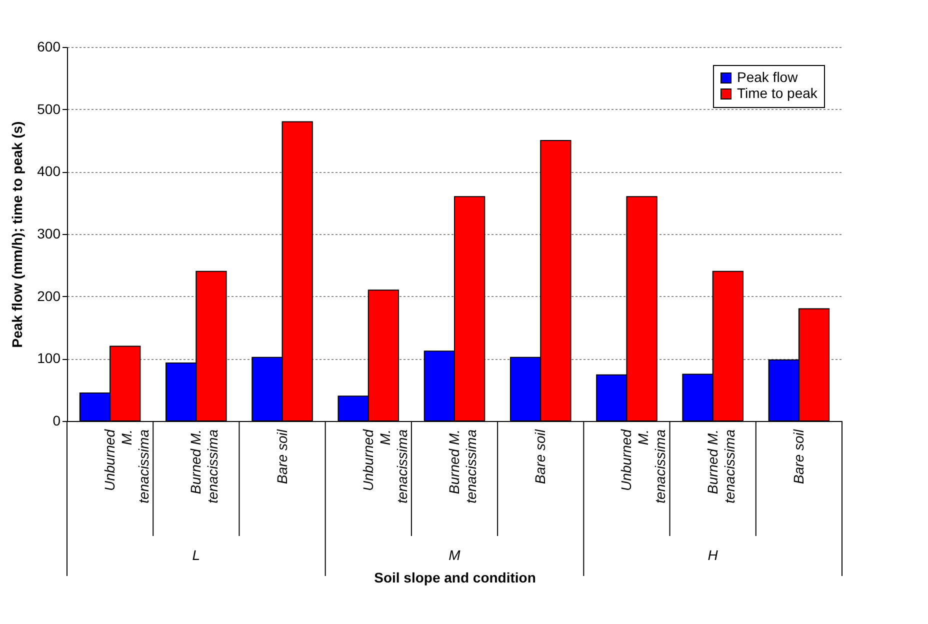 The width and height of the screenshot is (928, 624). Describe the element at coordinates (17, 234) in the screenshot. I see `y-axis-title: Peak flow (mm/h); time to peak (s)` at that location.